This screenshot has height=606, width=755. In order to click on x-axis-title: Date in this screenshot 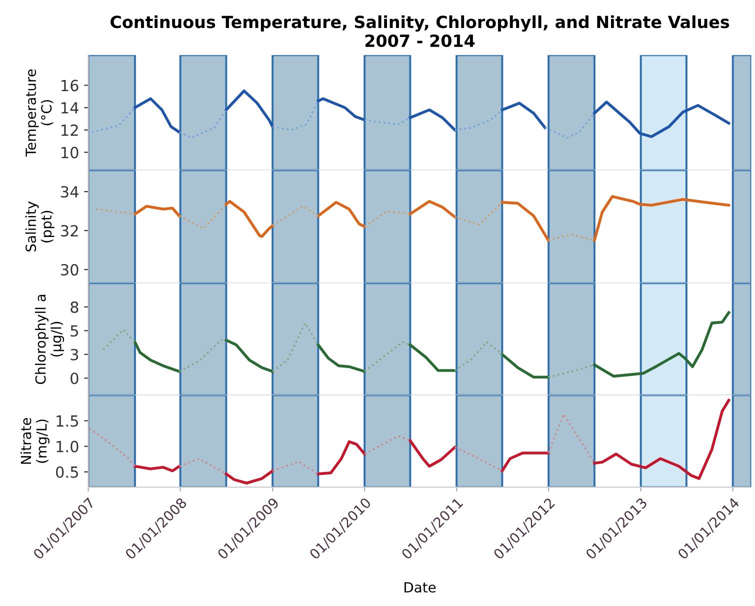, I will do `click(420, 587)`.